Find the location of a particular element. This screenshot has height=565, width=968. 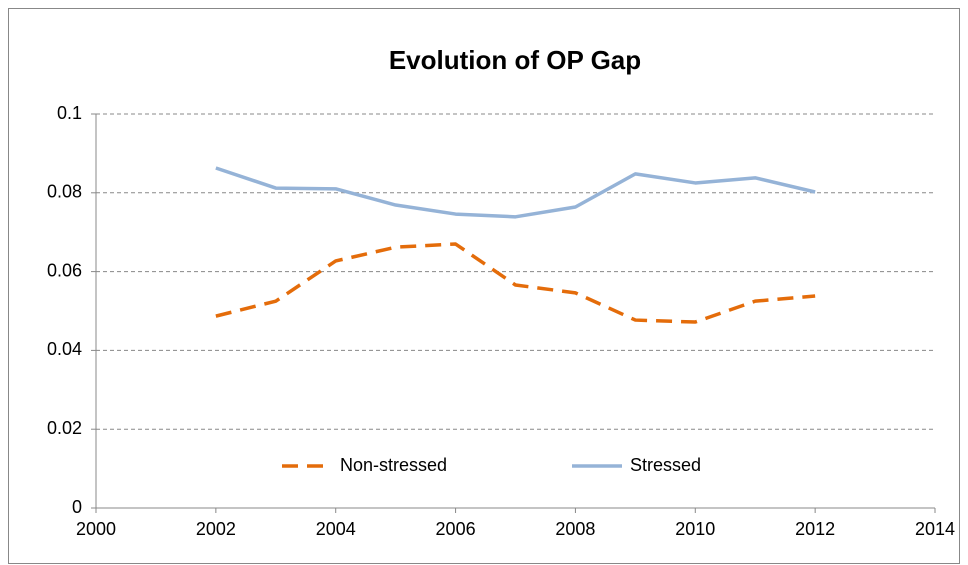

legend-label: Stressed is located at coordinates (665, 465).